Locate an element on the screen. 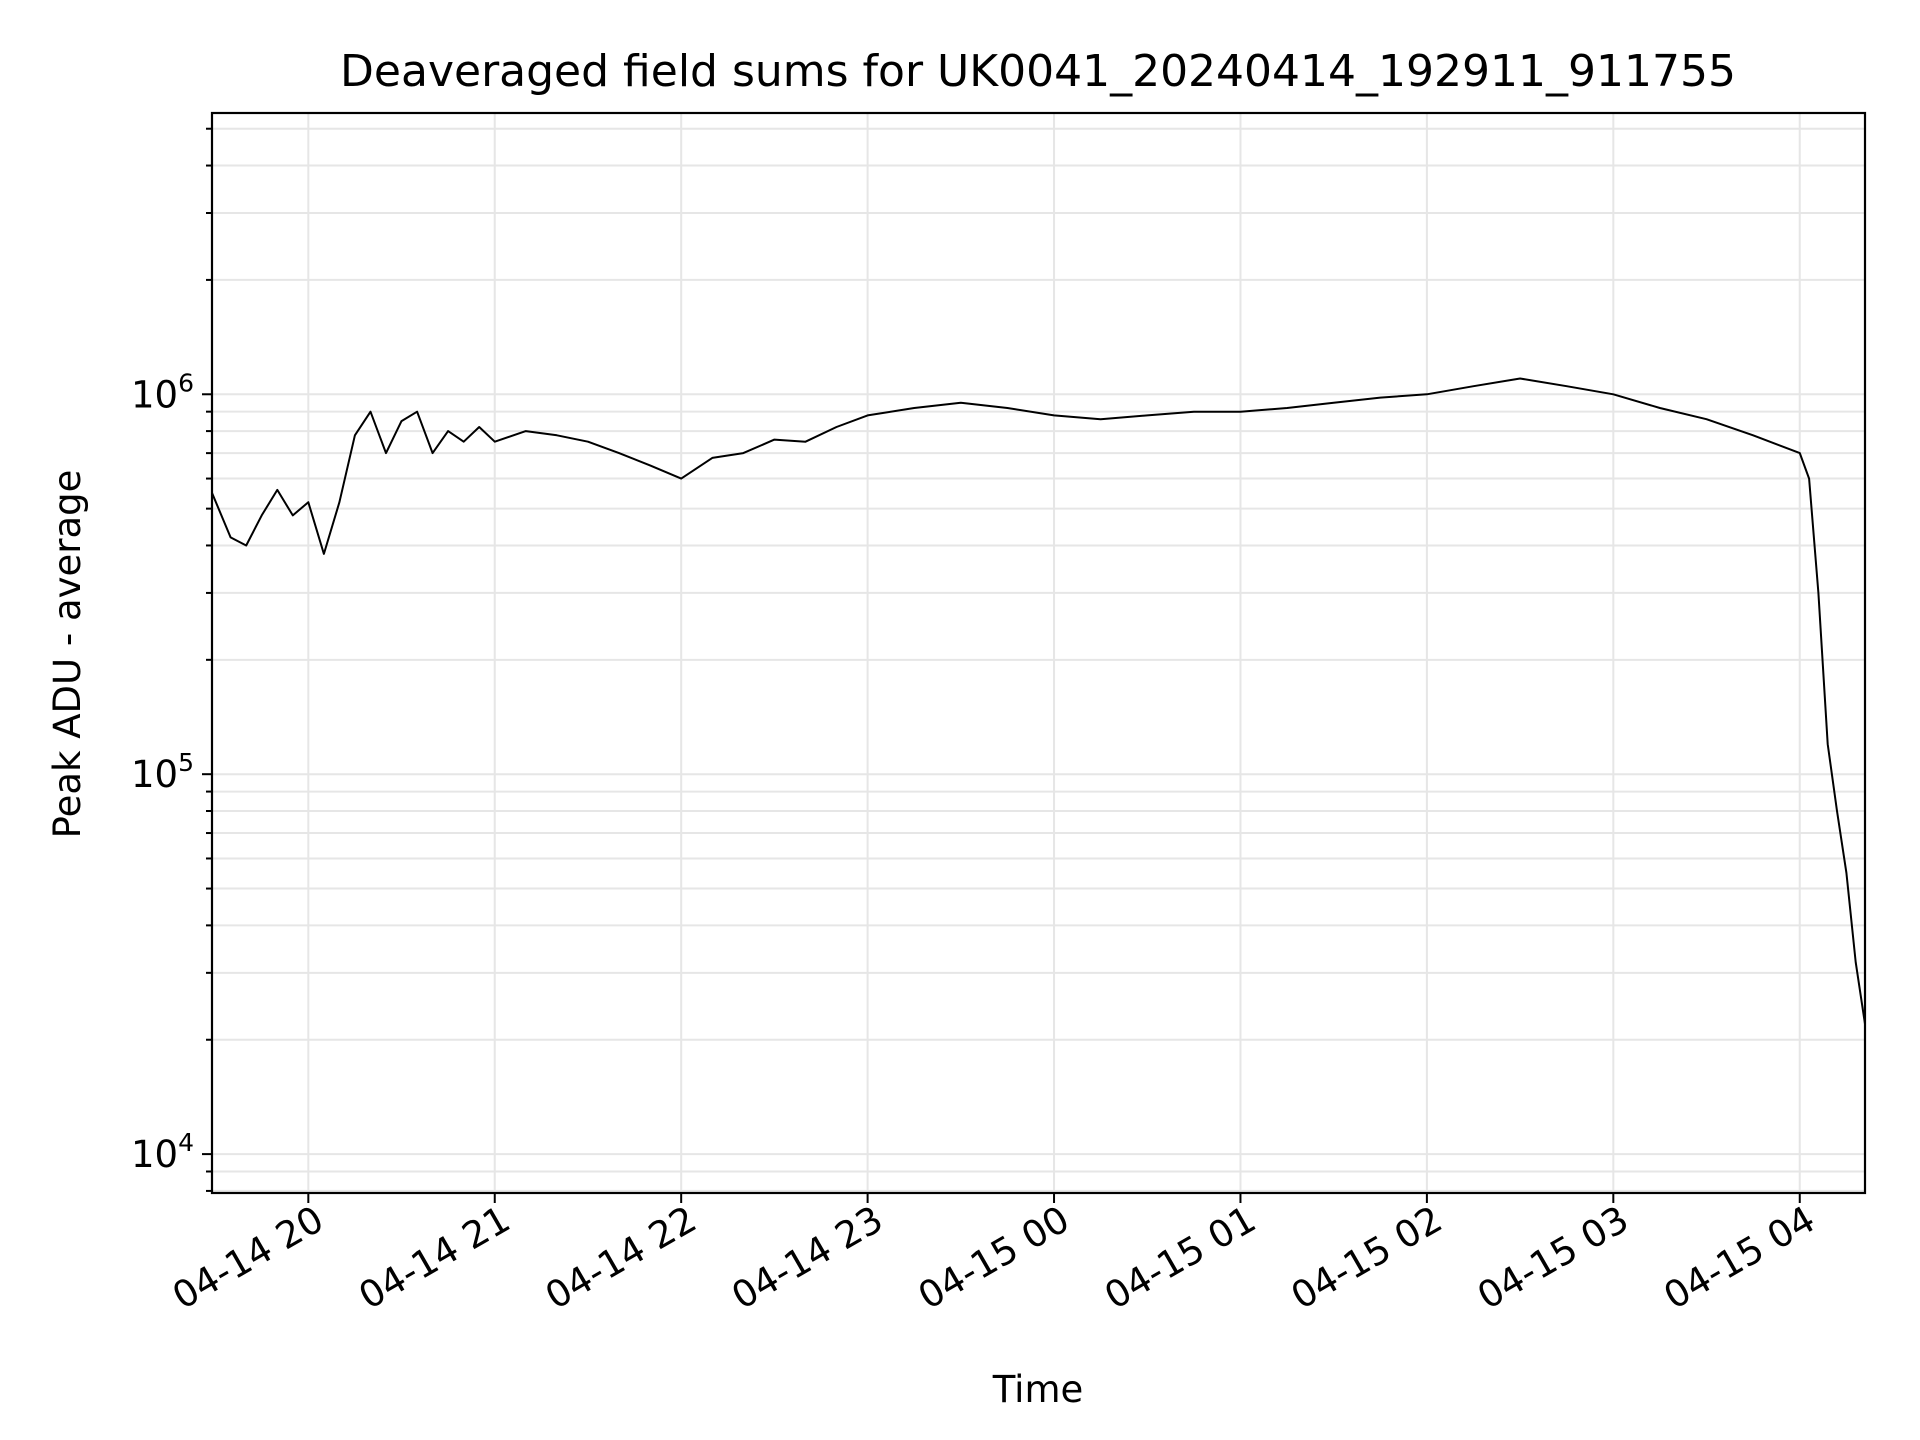  y-tick-label: 10⁶ is located at coordinates (162, 392).